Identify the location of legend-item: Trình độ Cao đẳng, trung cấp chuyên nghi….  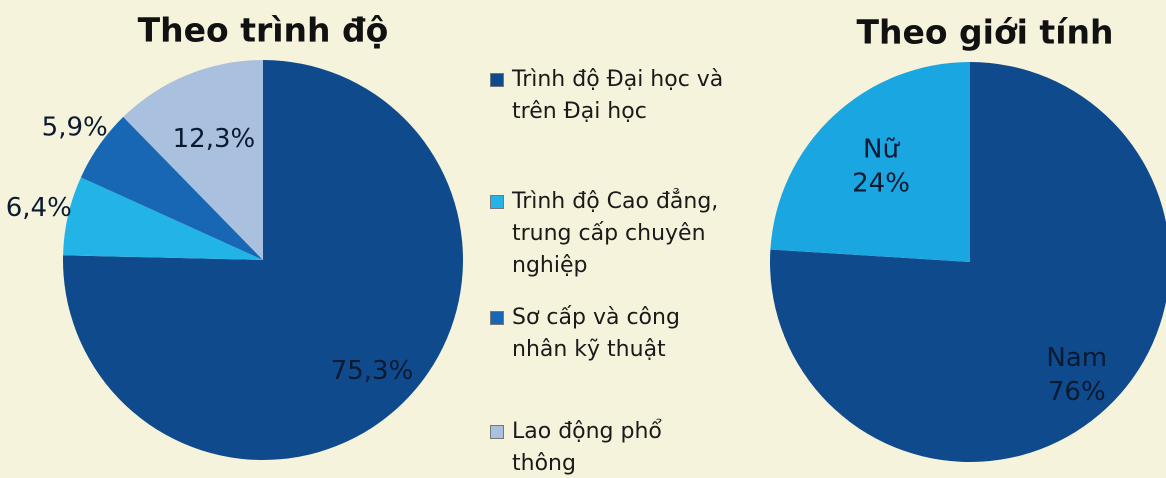
(611, 234).